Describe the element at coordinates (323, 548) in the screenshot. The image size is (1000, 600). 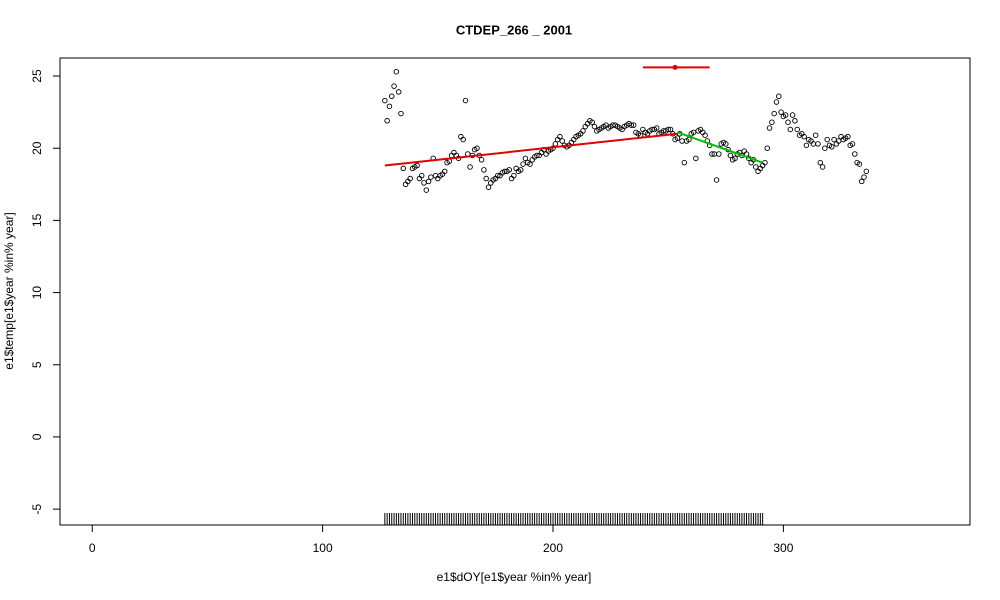
I see `x-tick-label: 100` at that location.